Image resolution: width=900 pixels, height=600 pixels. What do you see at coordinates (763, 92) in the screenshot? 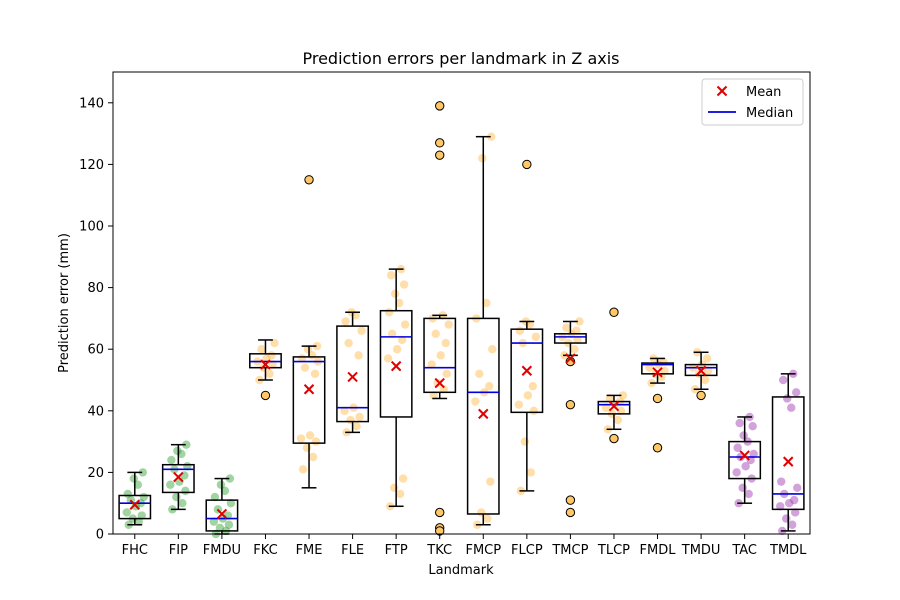
I see `legend-mean-label: Mean` at bounding box center [763, 92].